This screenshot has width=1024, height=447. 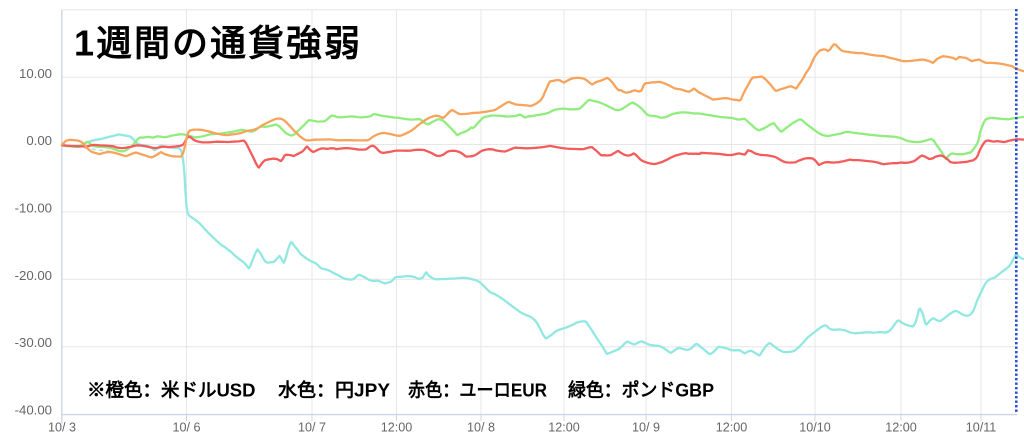 I want to click on svg-text: 赤色：ユーロEUR, so click(x=477, y=390).